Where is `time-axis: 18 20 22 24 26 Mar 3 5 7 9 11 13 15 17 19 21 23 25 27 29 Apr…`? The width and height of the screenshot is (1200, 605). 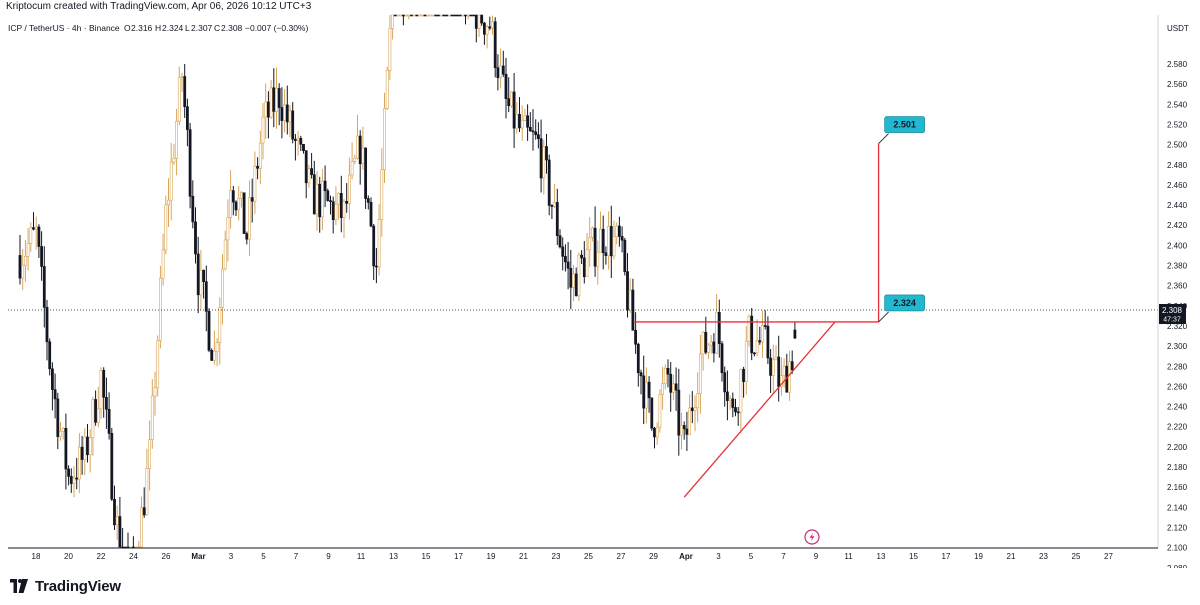
time-axis: 18 20 22 24 26 Mar 3 5 7 9 11 13 15 17 19 21 23 25 27 29 Apr… is located at coordinates (583, 554).